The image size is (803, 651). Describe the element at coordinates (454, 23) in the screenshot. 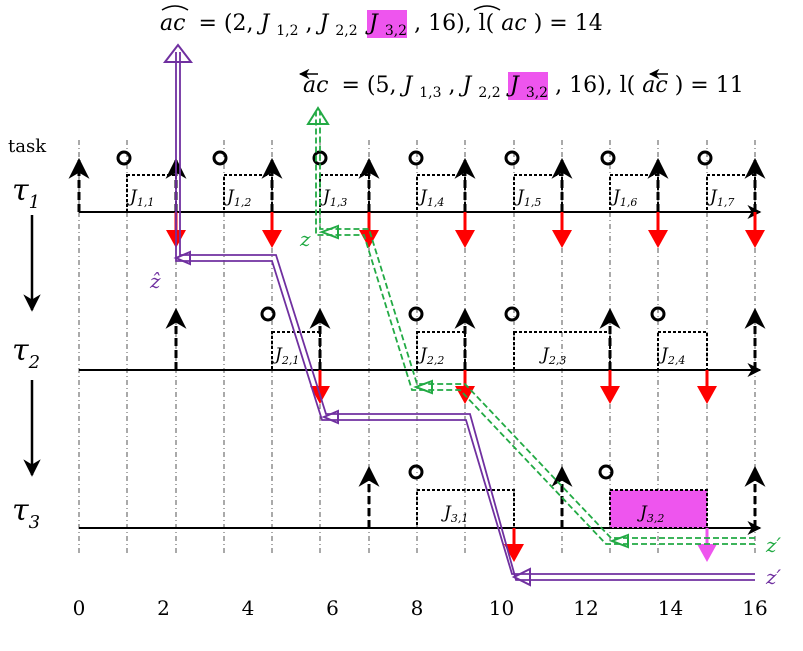

I see `formula1-tail: , 16), l(` at that location.